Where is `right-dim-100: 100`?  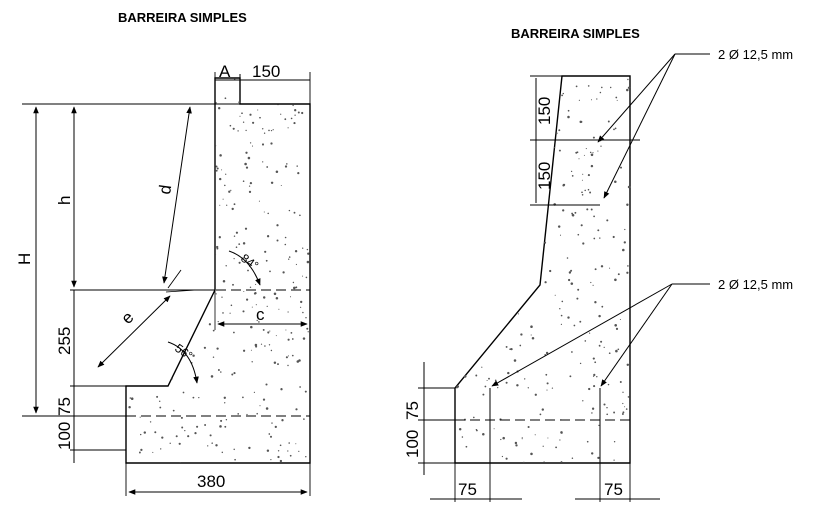 right-dim-100: 100 is located at coordinates (412, 444).